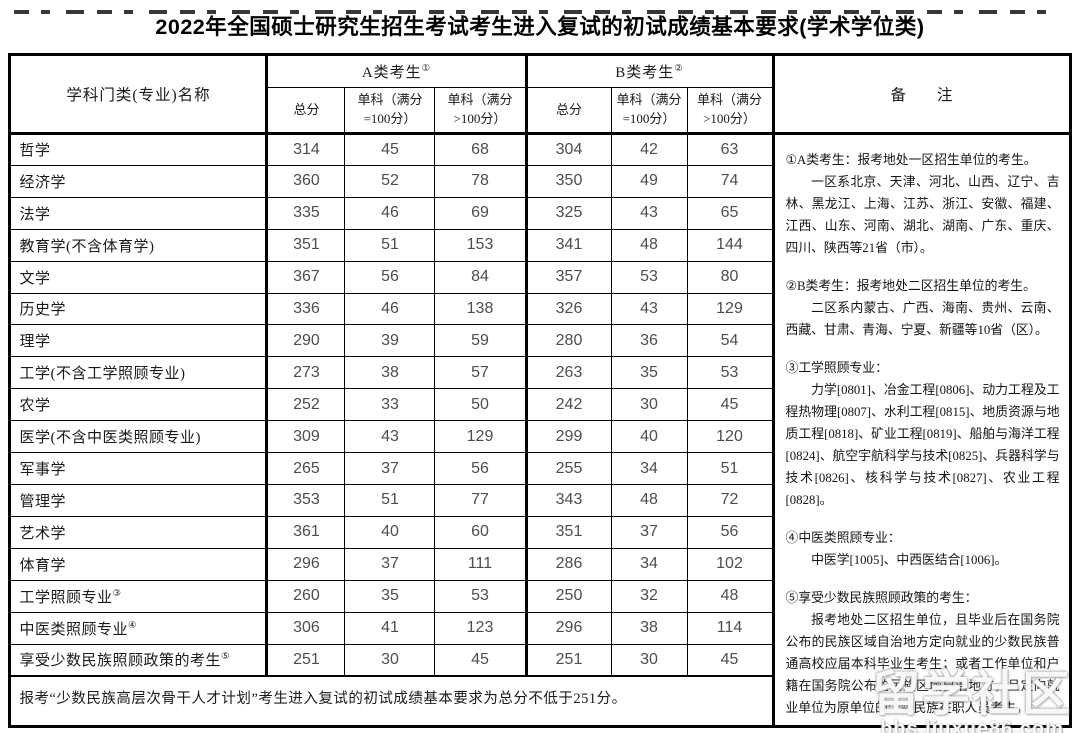 This screenshot has width=1080, height=733. I want to click on score-b-total: 296, so click(568, 628).